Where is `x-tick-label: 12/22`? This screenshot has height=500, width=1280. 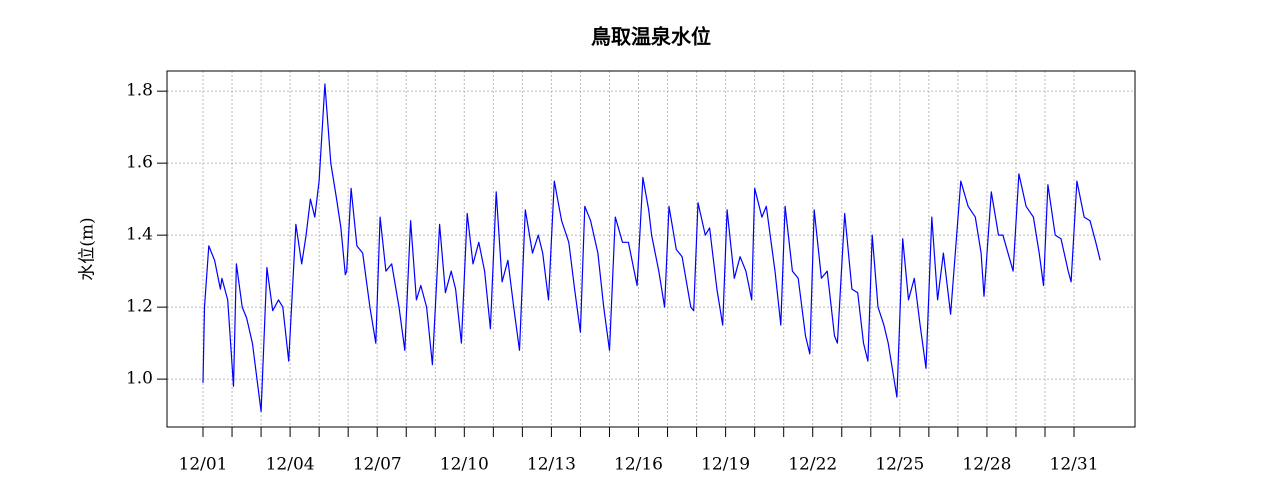 x-tick-label: 12/22 is located at coordinates (812, 465).